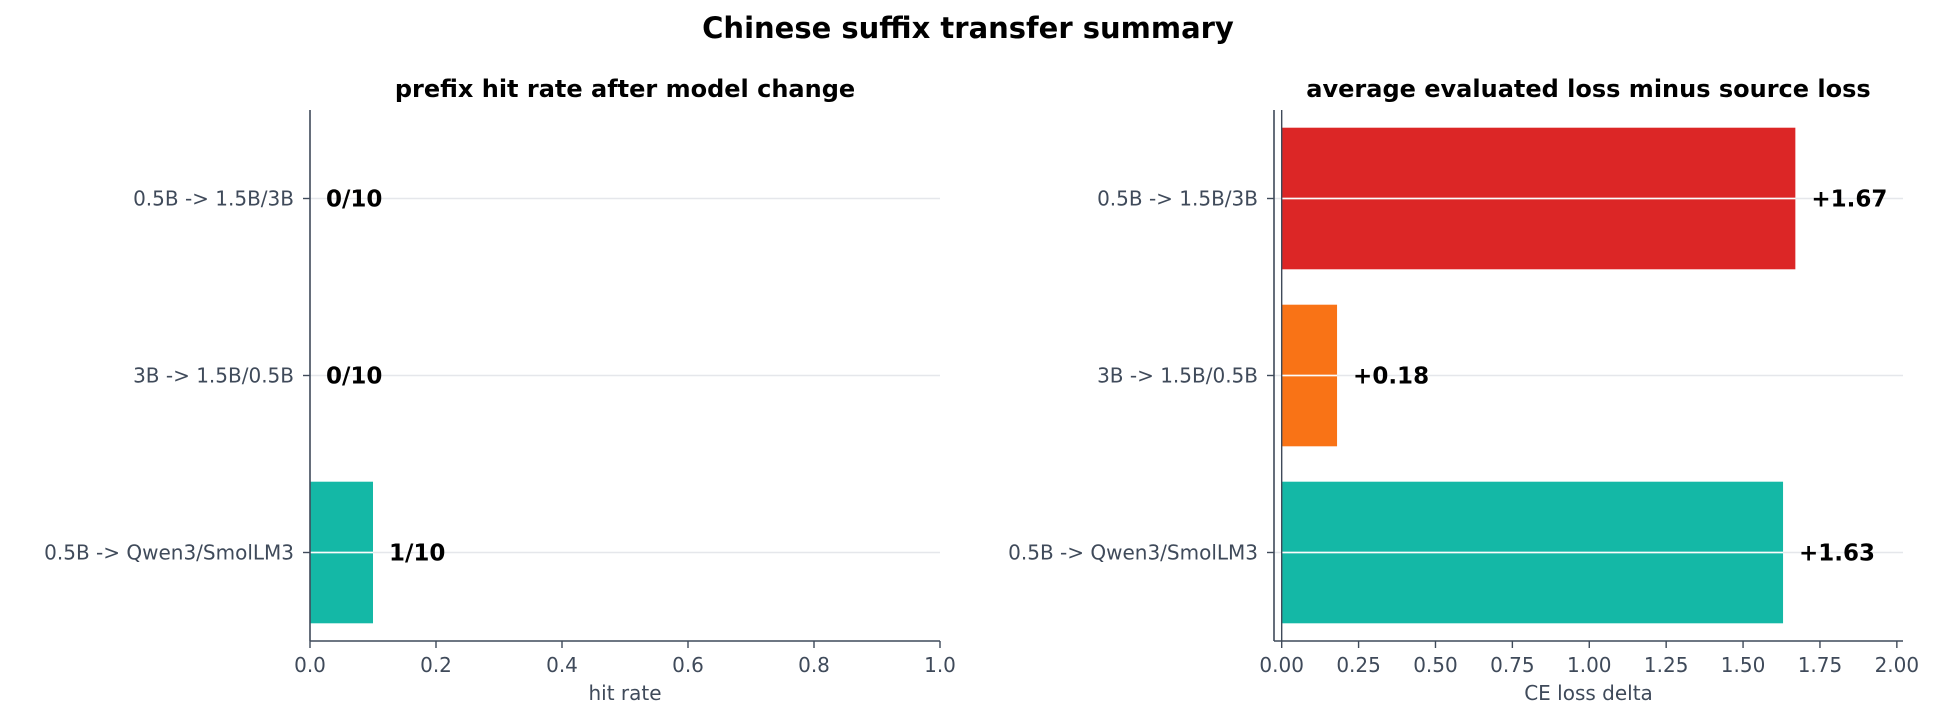 The width and height of the screenshot is (1936, 721). Describe the element at coordinates (968, 28) in the screenshot. I see `figure-title: Chinese suffix transfer summary` at that location.